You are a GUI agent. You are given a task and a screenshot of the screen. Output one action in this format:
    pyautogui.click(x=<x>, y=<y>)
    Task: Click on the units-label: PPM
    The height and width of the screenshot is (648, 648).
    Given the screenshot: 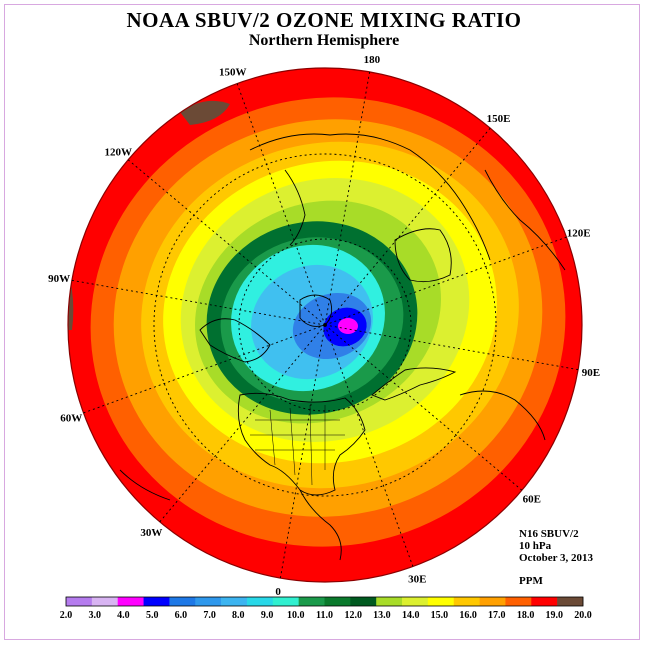 What is the action you would take?
    pyautogui.click(x=531, y=581)
    